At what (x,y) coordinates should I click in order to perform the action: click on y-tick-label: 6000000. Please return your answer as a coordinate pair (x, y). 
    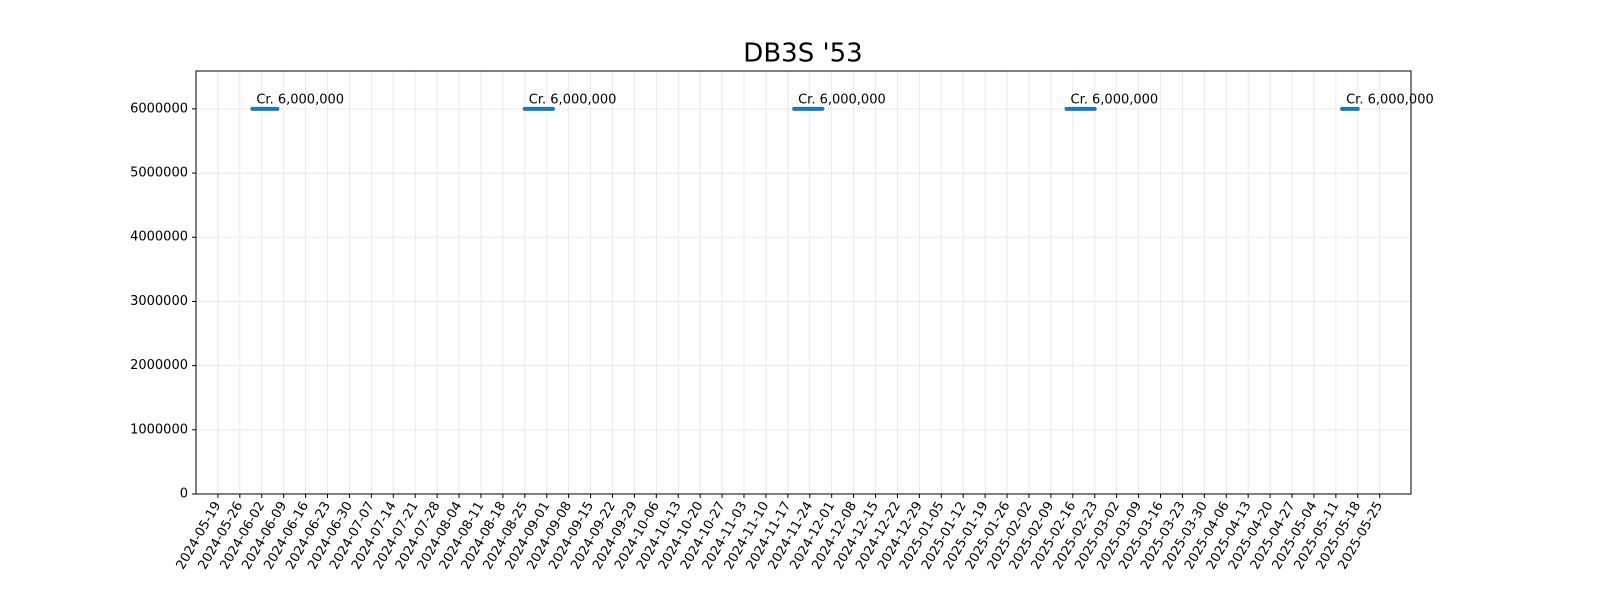
    Looking at the image, I should click on (159, 108).